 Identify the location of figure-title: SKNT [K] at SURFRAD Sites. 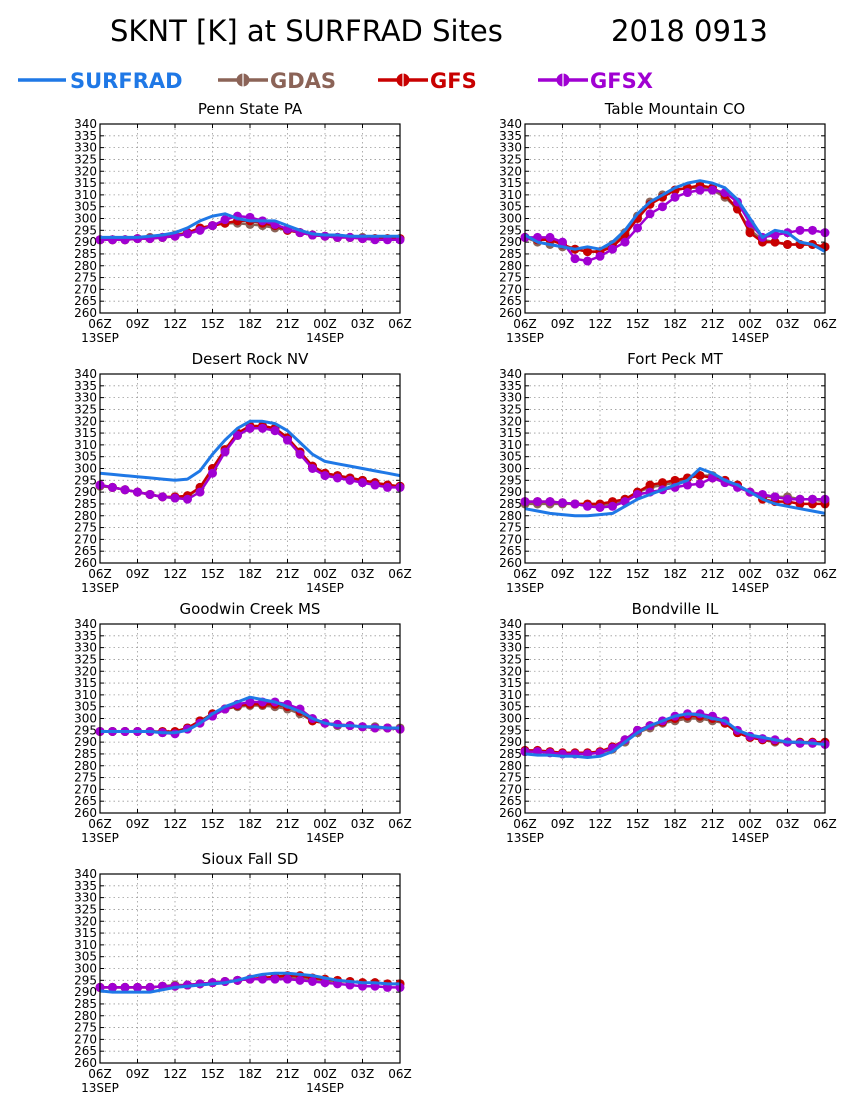
(306, 31).